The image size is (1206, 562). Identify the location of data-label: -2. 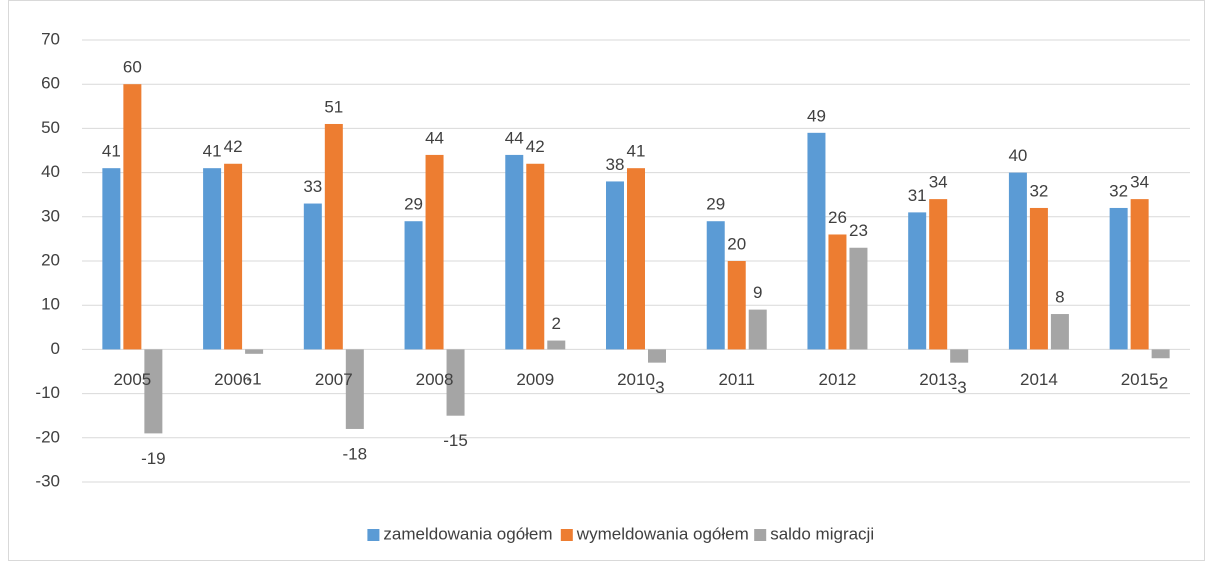
(1160, 383).